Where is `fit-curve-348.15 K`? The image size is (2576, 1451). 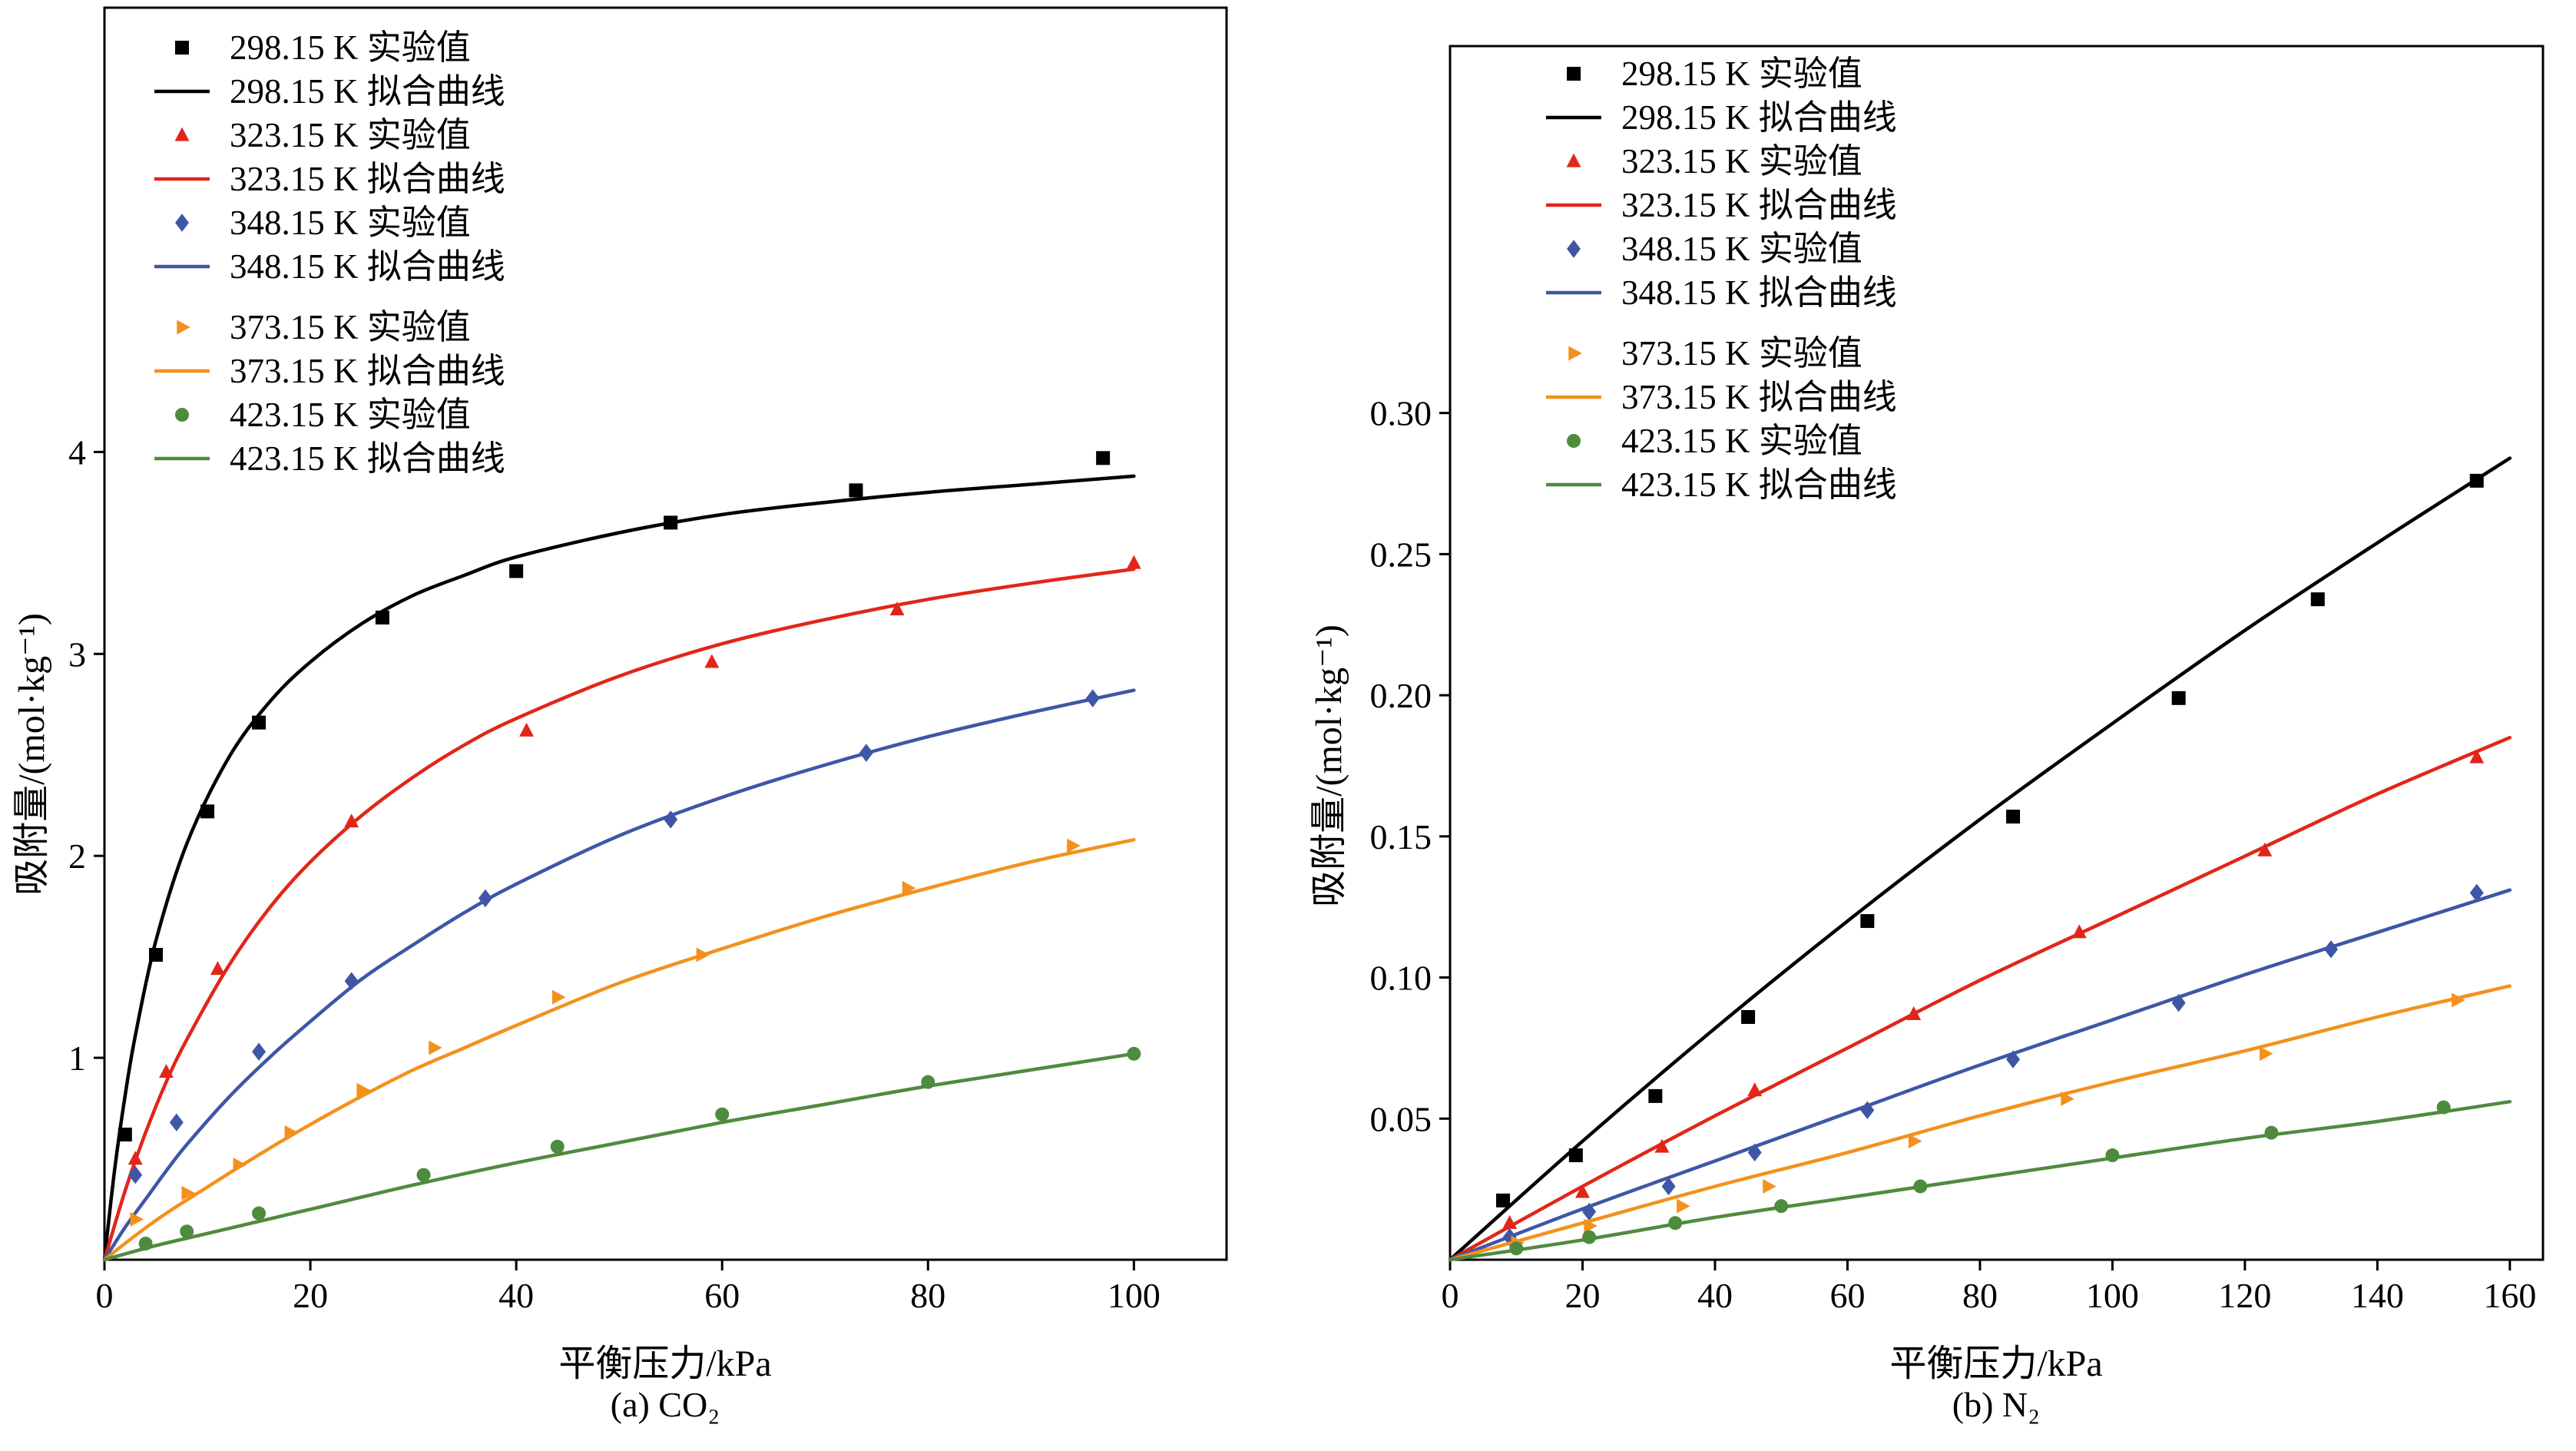
fit-curve-348.15 K is located at coordinates (1980, 1075).